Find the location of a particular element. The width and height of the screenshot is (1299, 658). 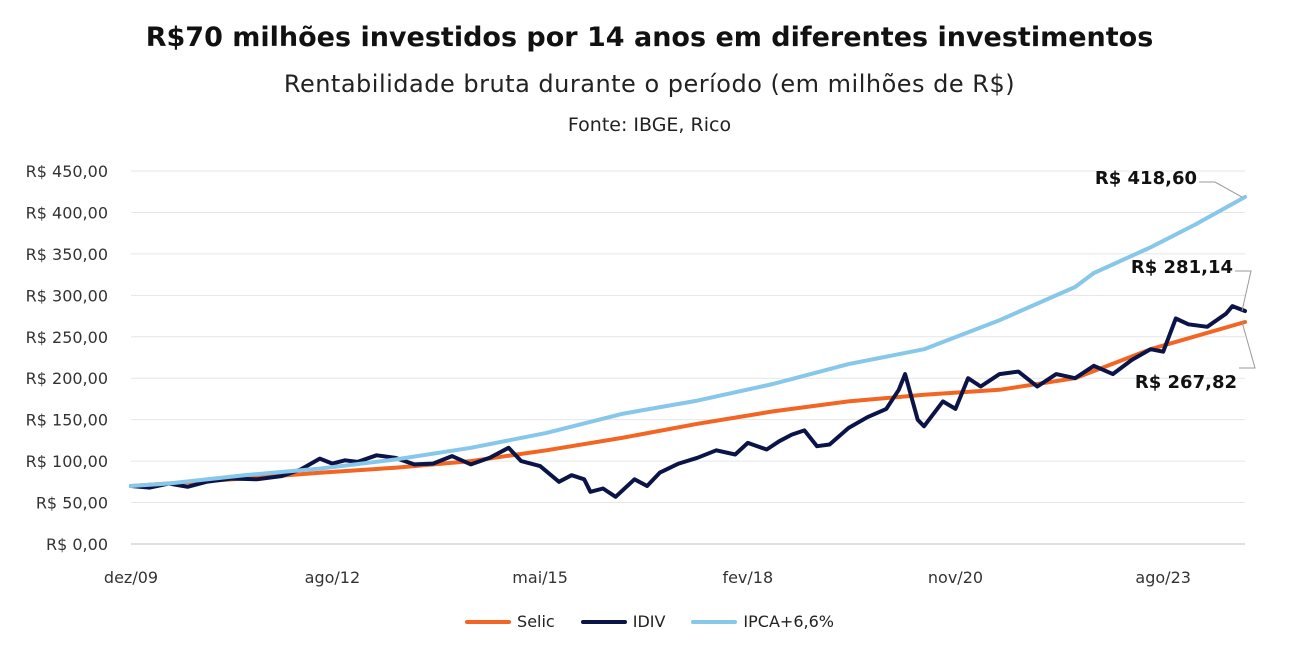

y-tick-label: R$ 200,00 is located at coordinates (67, 378).